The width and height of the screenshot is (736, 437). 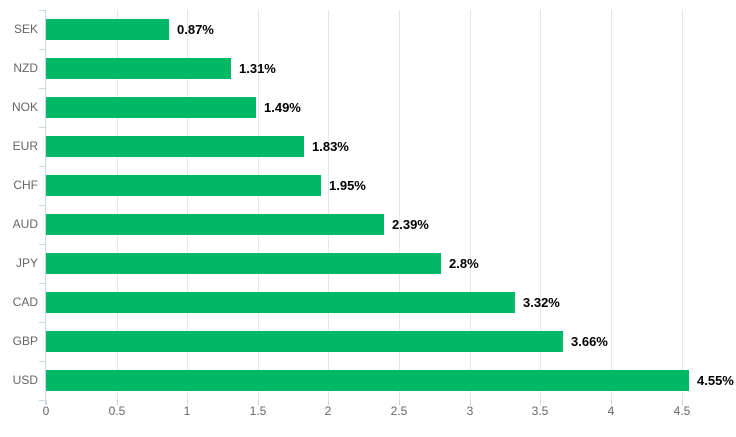 I want to click on bar-aud, so click(x=215, y=224).